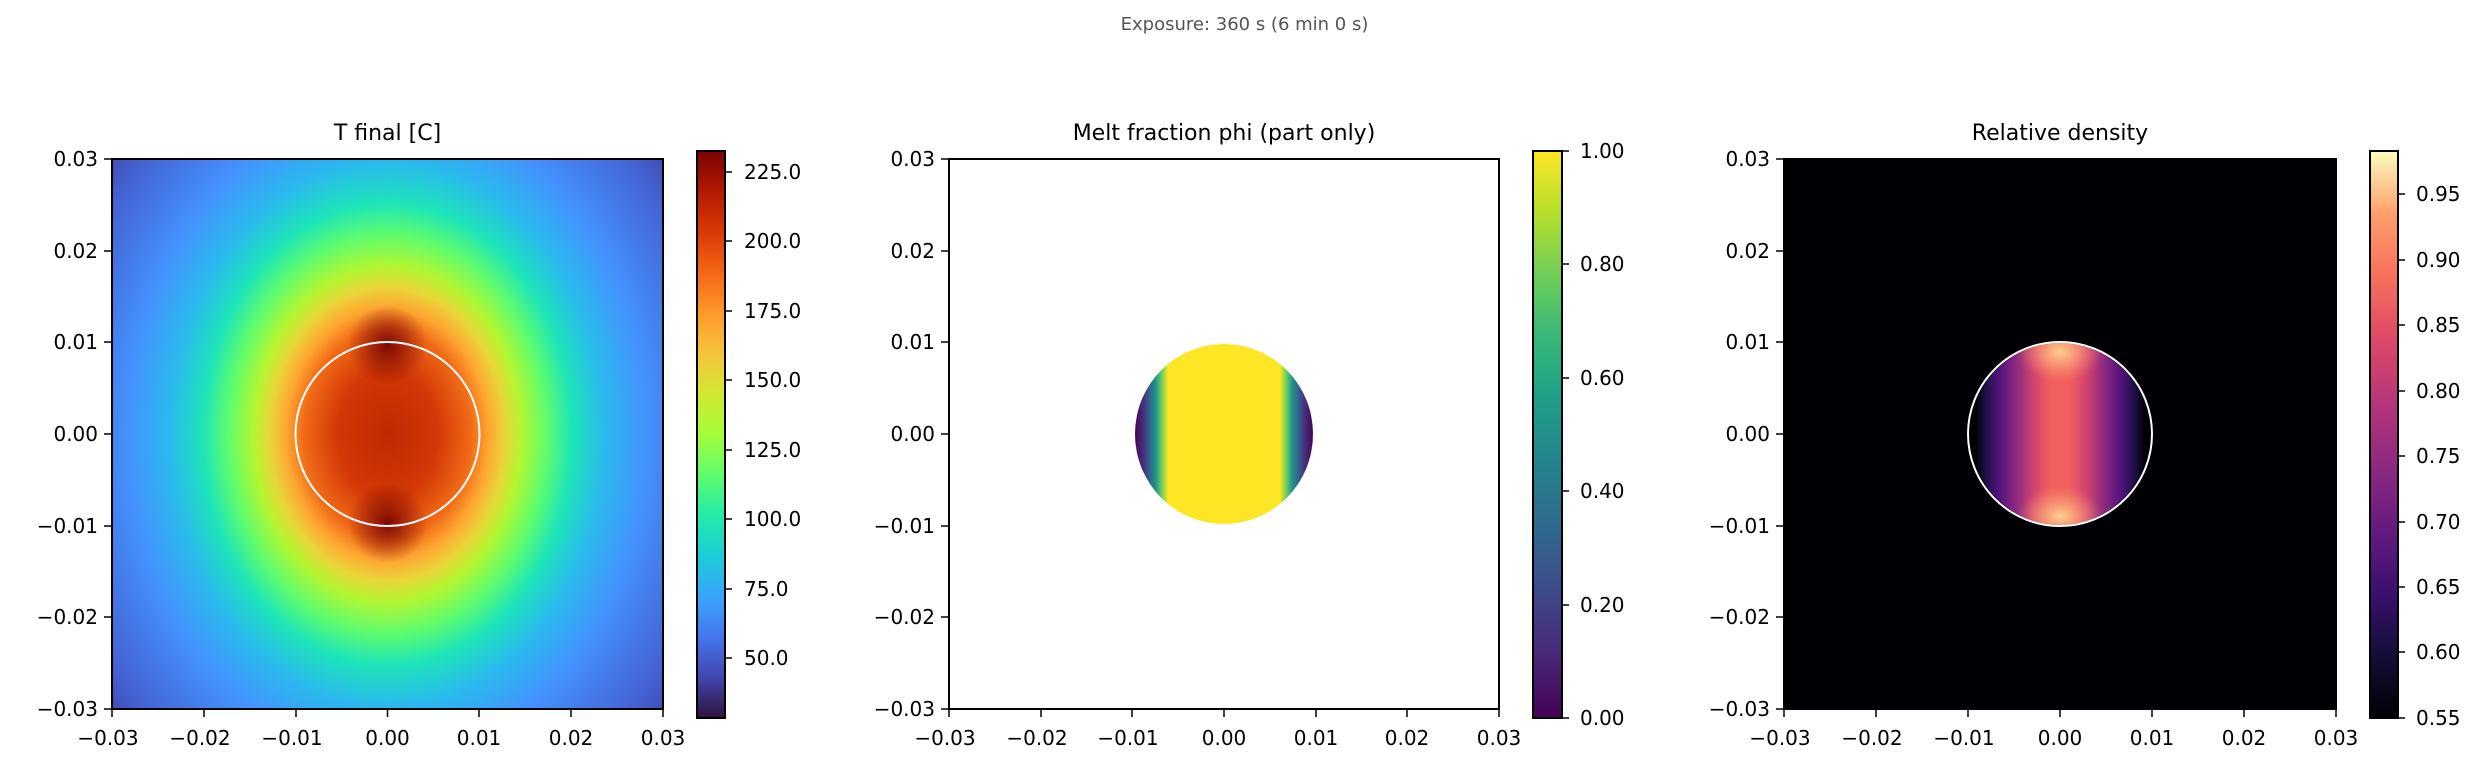 The height and width of the screenshot is (769, 2489). I want to click on colorbar-tick-label: 0.75, so click(2438, 456).